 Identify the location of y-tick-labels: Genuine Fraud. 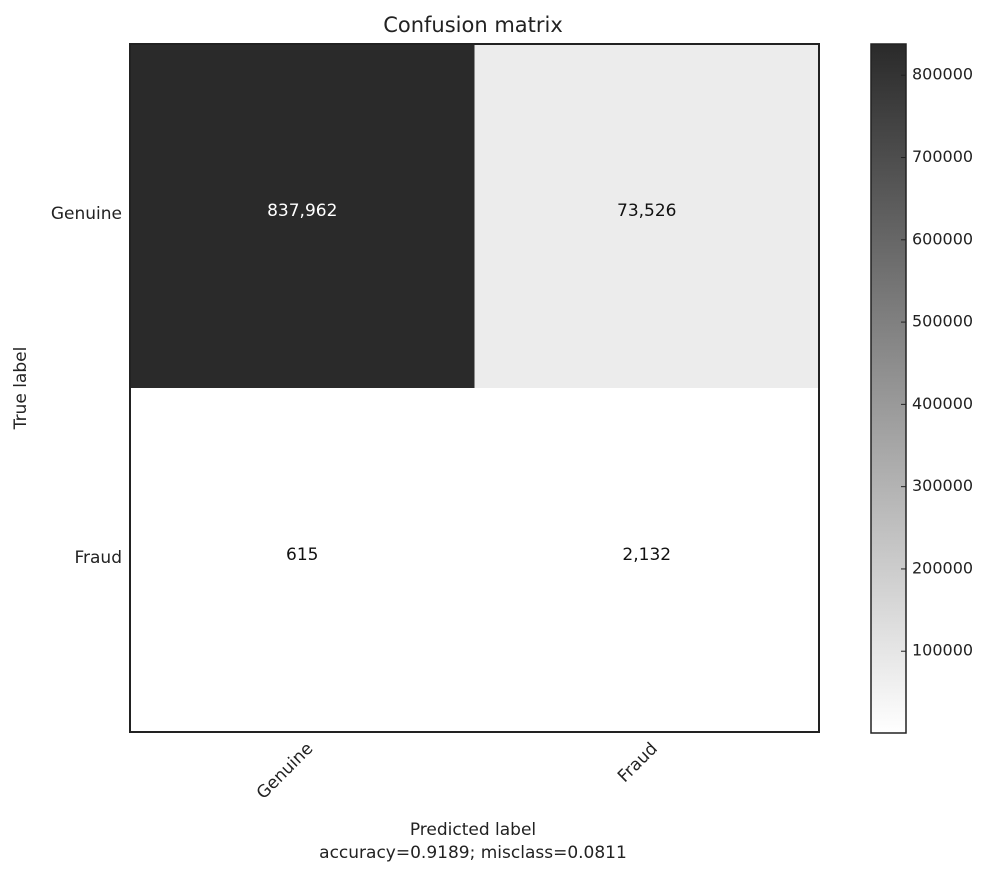
(86, 386).